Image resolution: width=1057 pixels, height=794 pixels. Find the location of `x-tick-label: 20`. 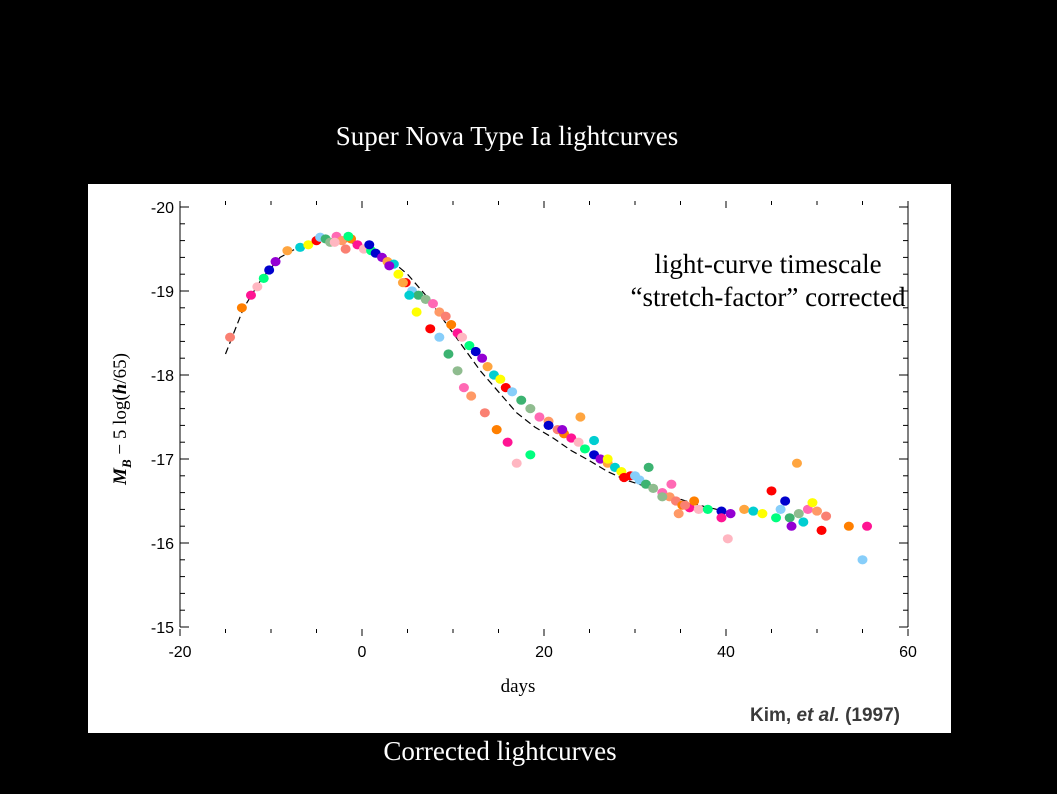

x-tick-label: 20 is located at coordinates (544, 652).